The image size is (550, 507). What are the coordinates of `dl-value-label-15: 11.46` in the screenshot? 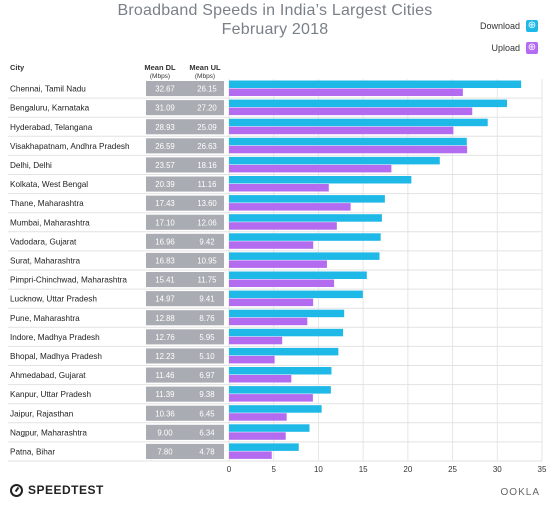 It's located at (165, 375).